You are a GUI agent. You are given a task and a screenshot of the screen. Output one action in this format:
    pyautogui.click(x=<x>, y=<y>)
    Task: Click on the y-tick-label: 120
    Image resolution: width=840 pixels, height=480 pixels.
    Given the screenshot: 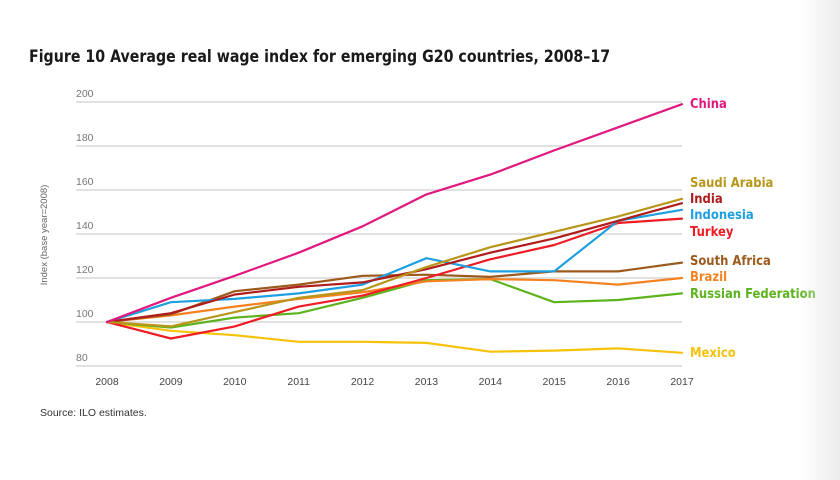 What is the action you would take?
    pyautogui.click(x=85, y=270)
    